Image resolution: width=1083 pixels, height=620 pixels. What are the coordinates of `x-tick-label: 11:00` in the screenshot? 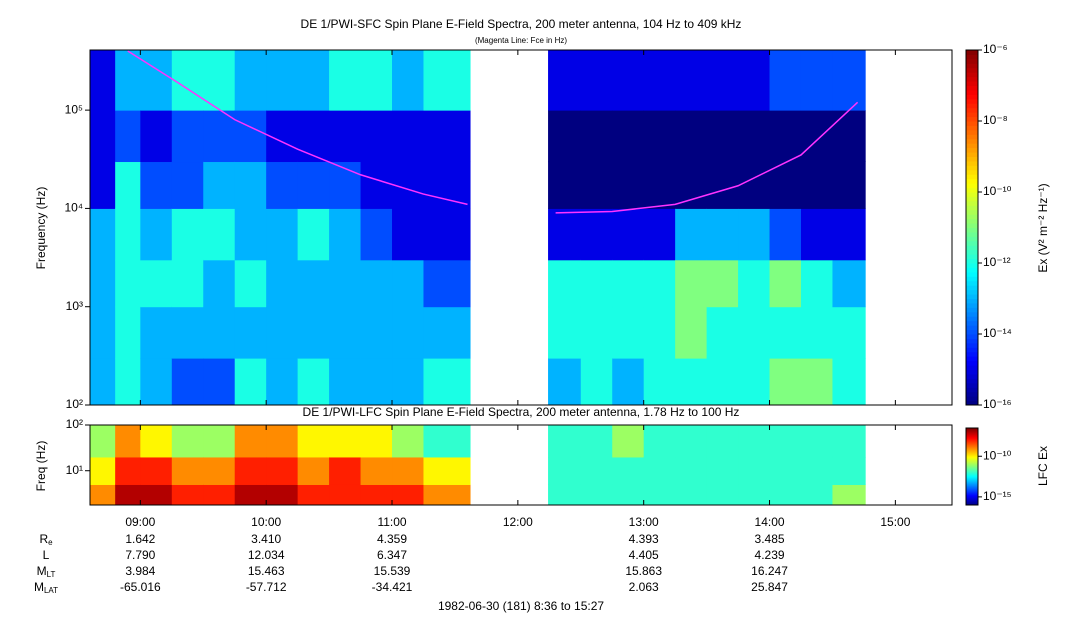 It's located at (391, 522).